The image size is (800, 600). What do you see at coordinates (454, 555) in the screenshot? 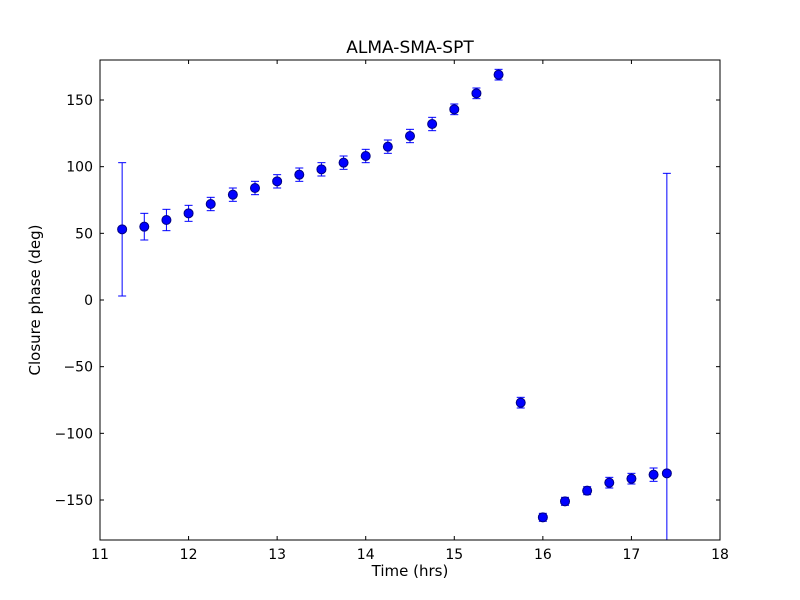
I see `x-tick-label: 15` at bounding box center [454, 555].